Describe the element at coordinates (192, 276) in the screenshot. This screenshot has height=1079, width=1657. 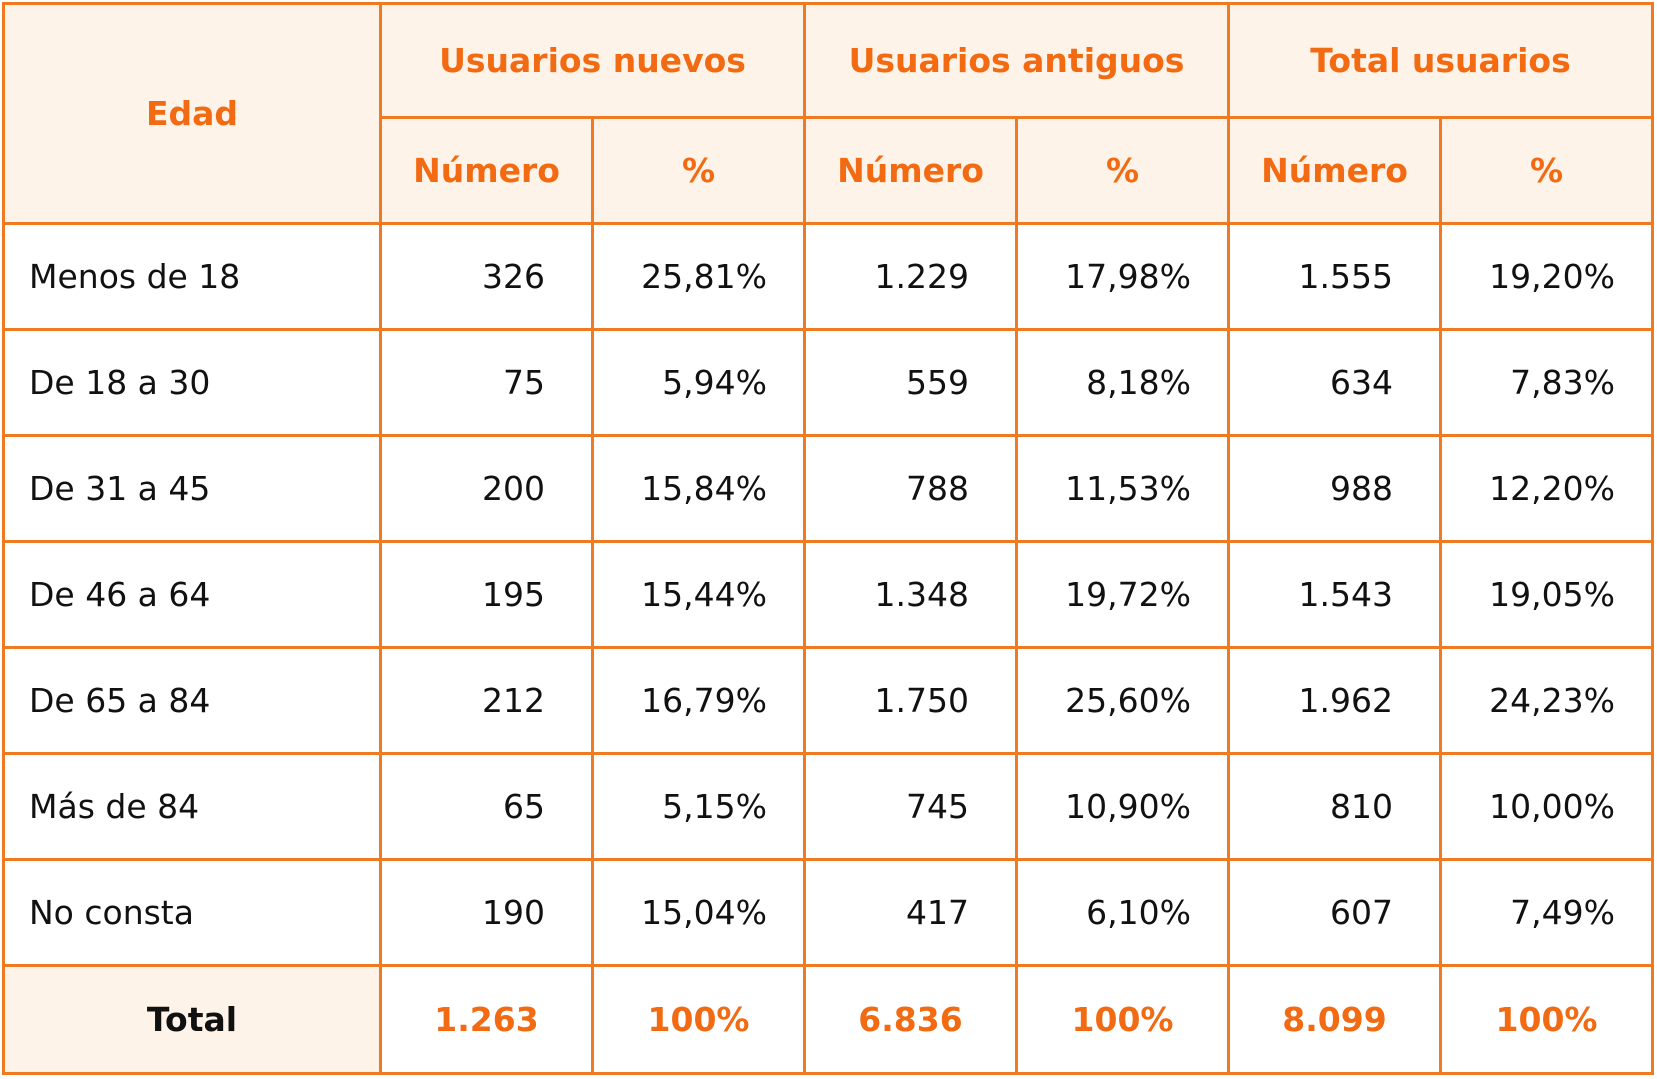
I see `row-label: Menos de 18` at that location.